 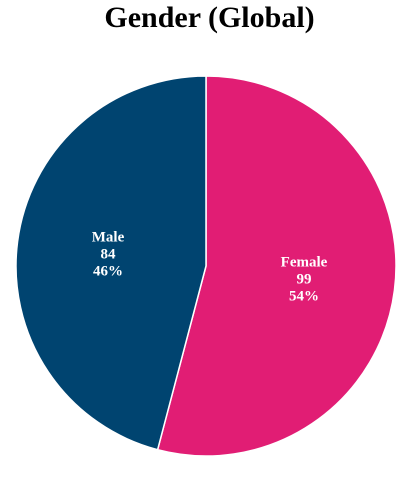 I want to click on slice-label-female-percent: 54%, so click(x=304, y=297).